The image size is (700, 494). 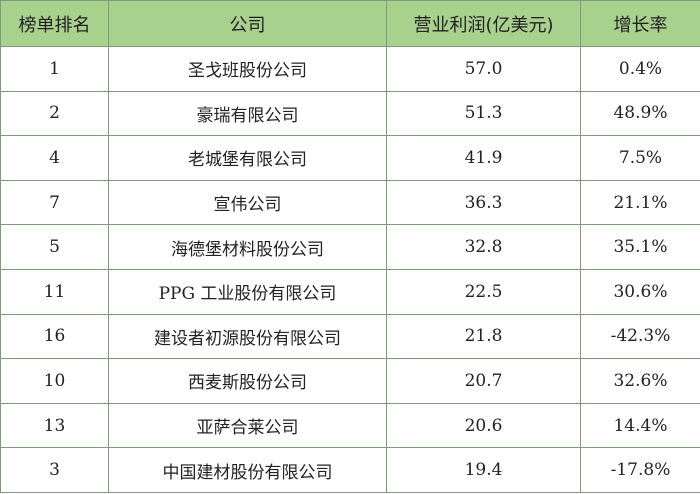 I want to click on cell-growth: -42.3%, so click(x=640, y=336).